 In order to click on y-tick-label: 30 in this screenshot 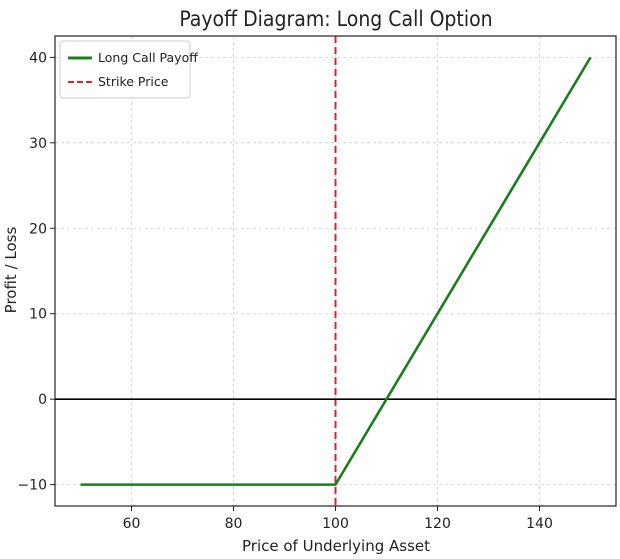, I will do `click(38, 144)`.